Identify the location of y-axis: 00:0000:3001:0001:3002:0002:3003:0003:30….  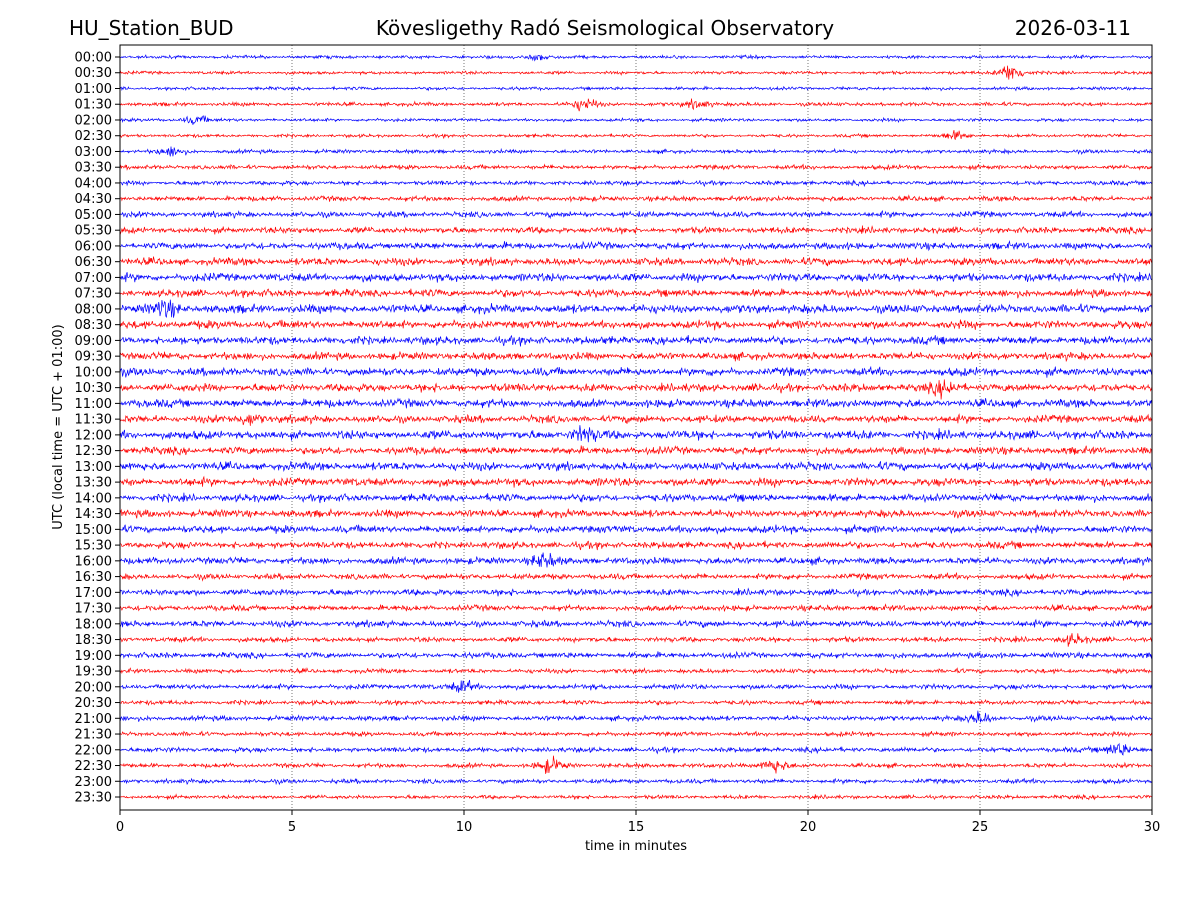
(97, 428).